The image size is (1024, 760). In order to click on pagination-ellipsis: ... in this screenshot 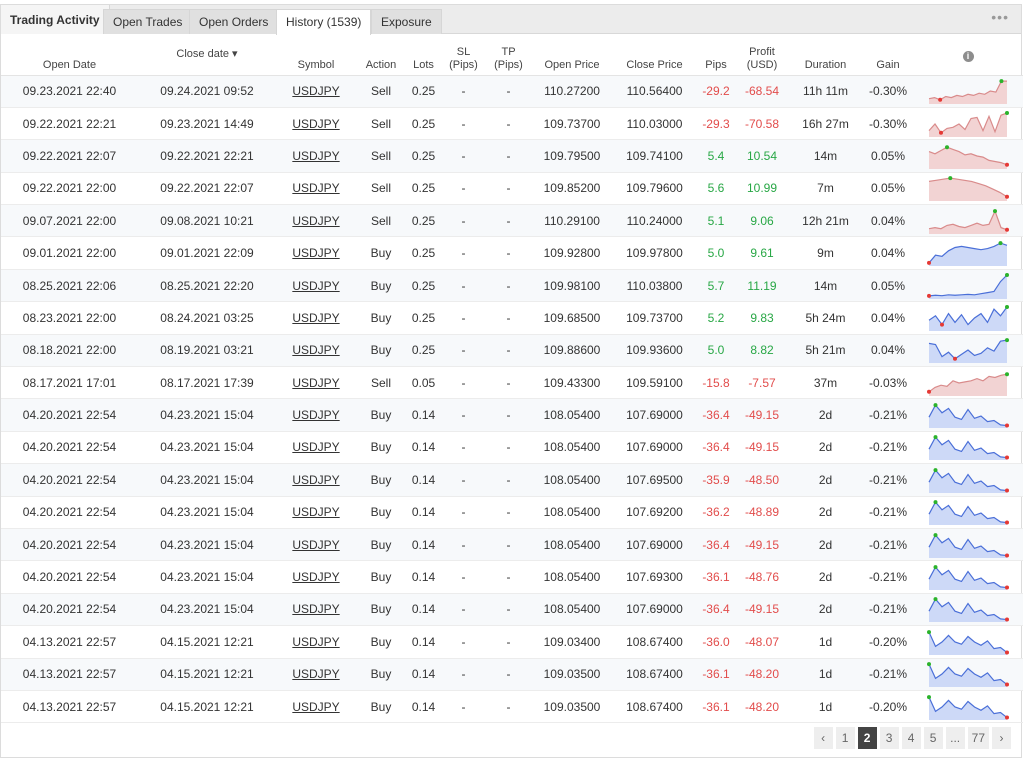, I will do `click(955, 738)`.